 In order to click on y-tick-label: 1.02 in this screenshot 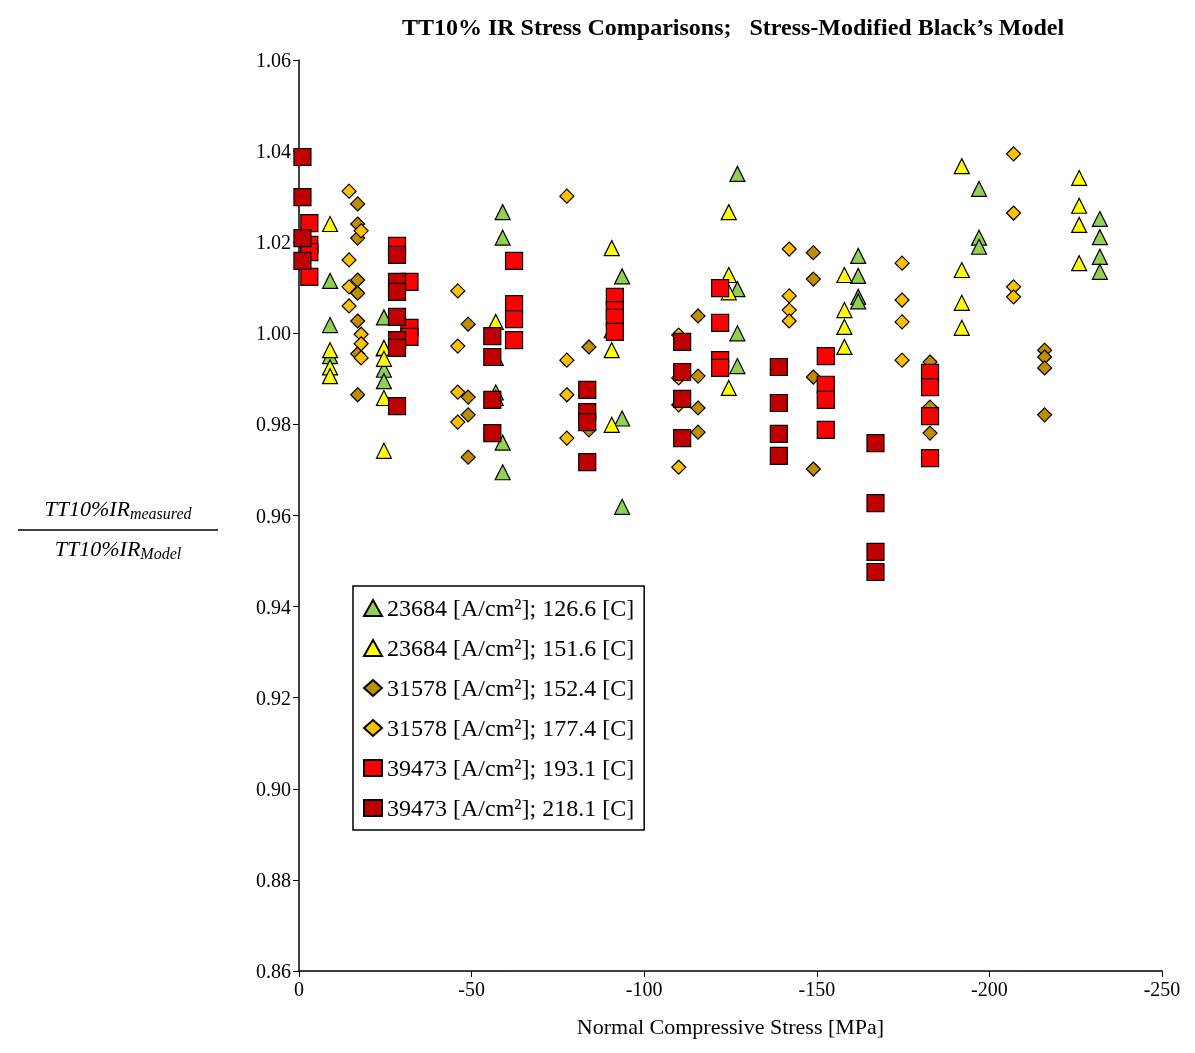, I will do `click(273, 242)`.